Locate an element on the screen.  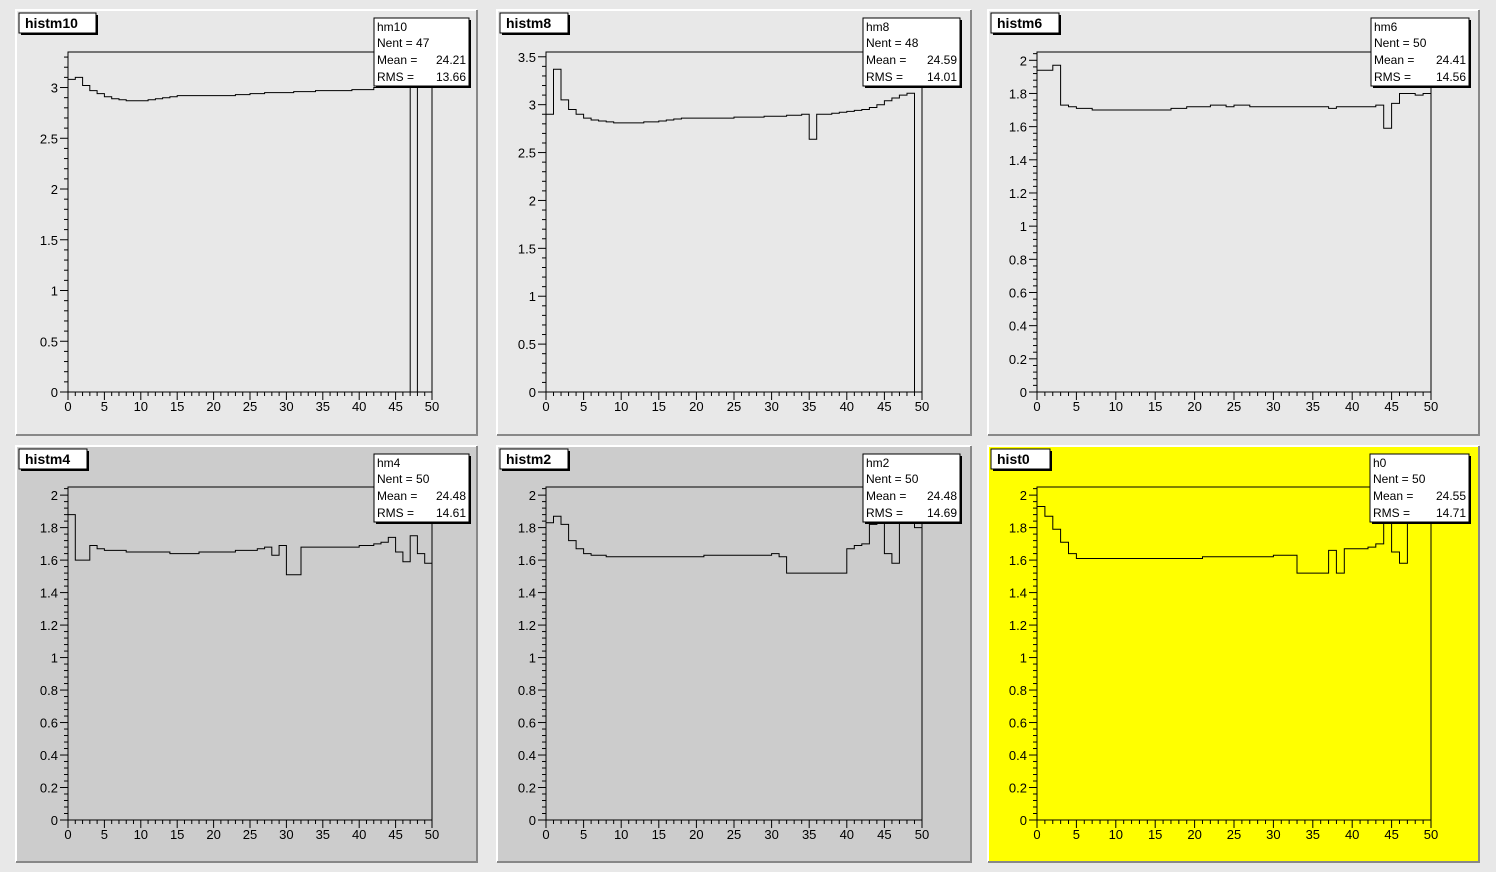
chart-title: histm2 is located at coordinates (528, 459).